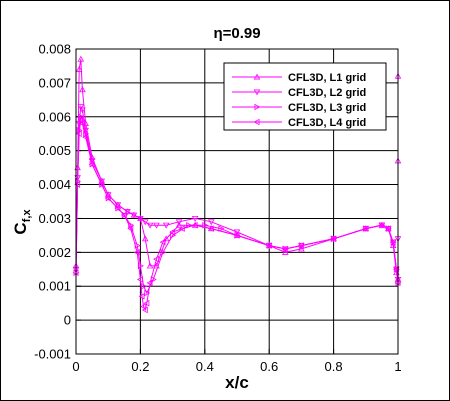  I want to click on x-tick-label: 1, so click(397, 366).